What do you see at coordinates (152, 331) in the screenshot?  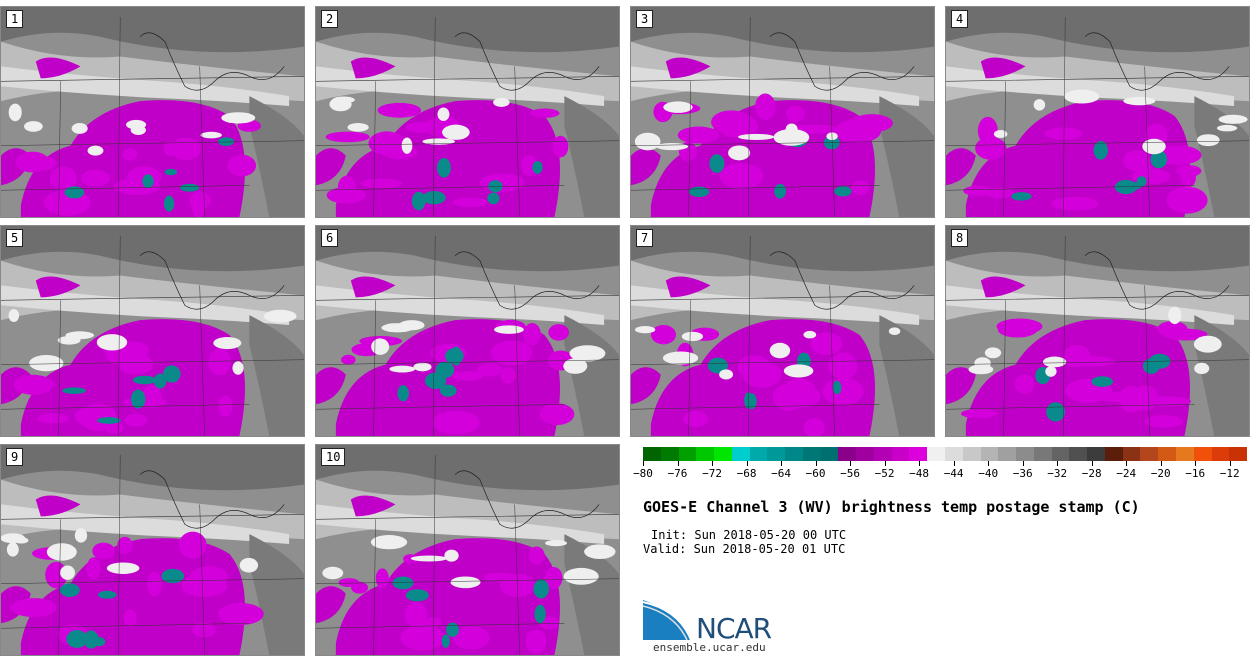 I see `postage-stamp-panel: 5` at bounding box center [152, 331].